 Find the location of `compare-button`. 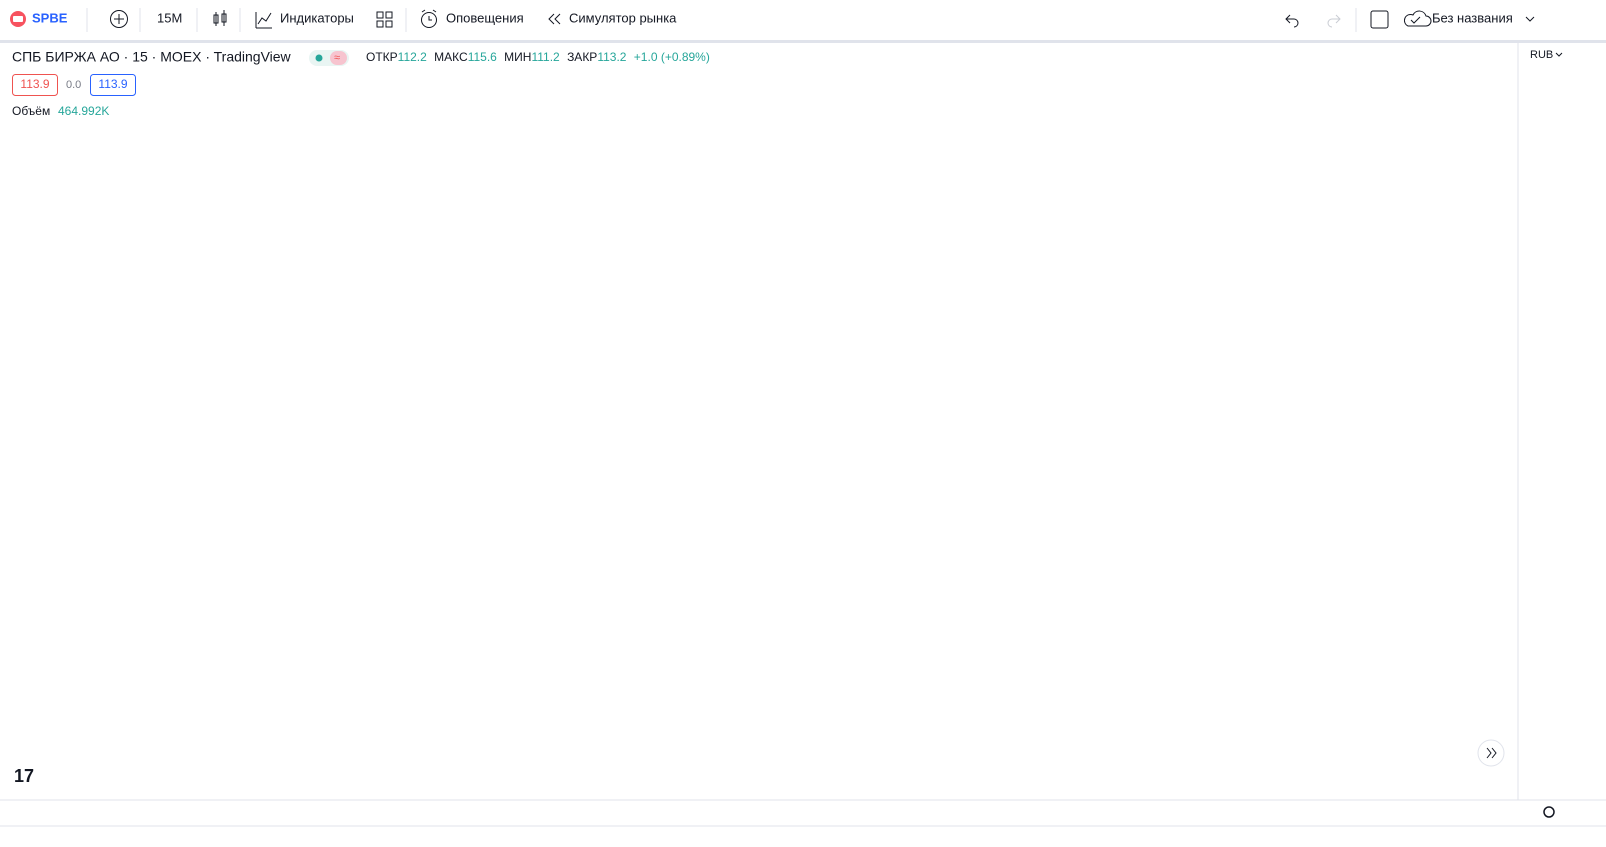

compare-button is located at coordinates (119, 19).